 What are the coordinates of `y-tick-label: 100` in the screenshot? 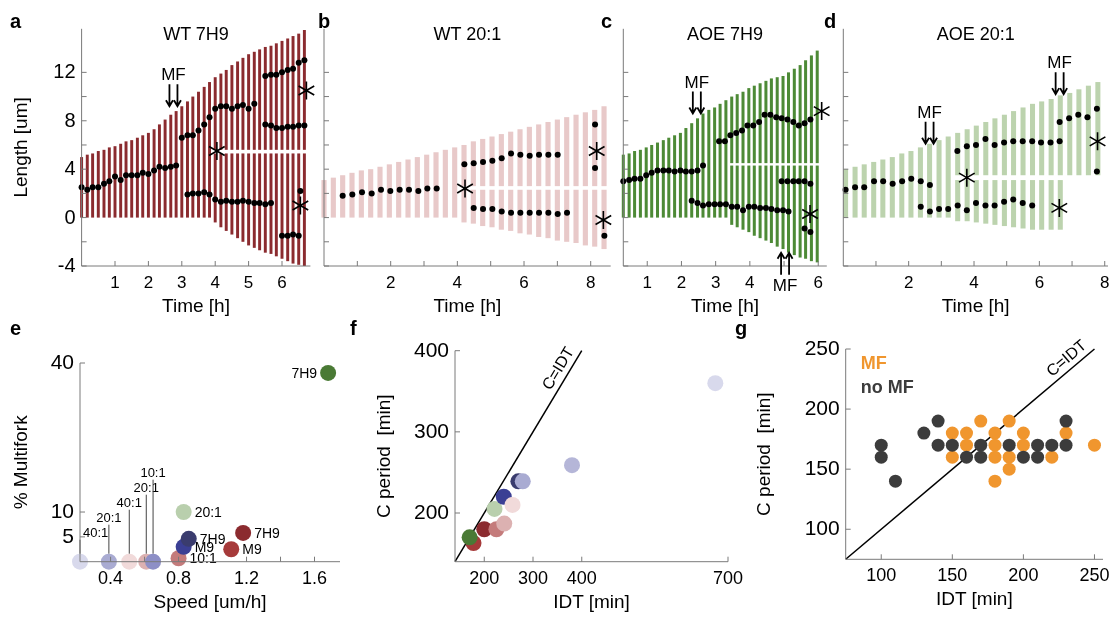 It's located at (822, 528).